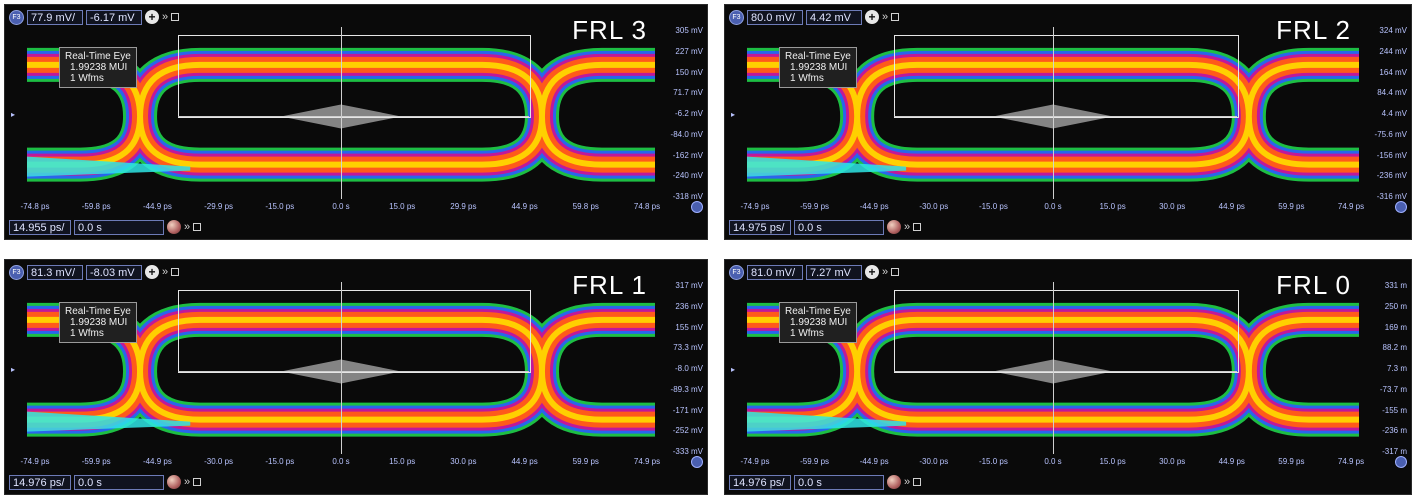  I want to click on y-tick-label: 84.4 mV, so click(1392, 93).